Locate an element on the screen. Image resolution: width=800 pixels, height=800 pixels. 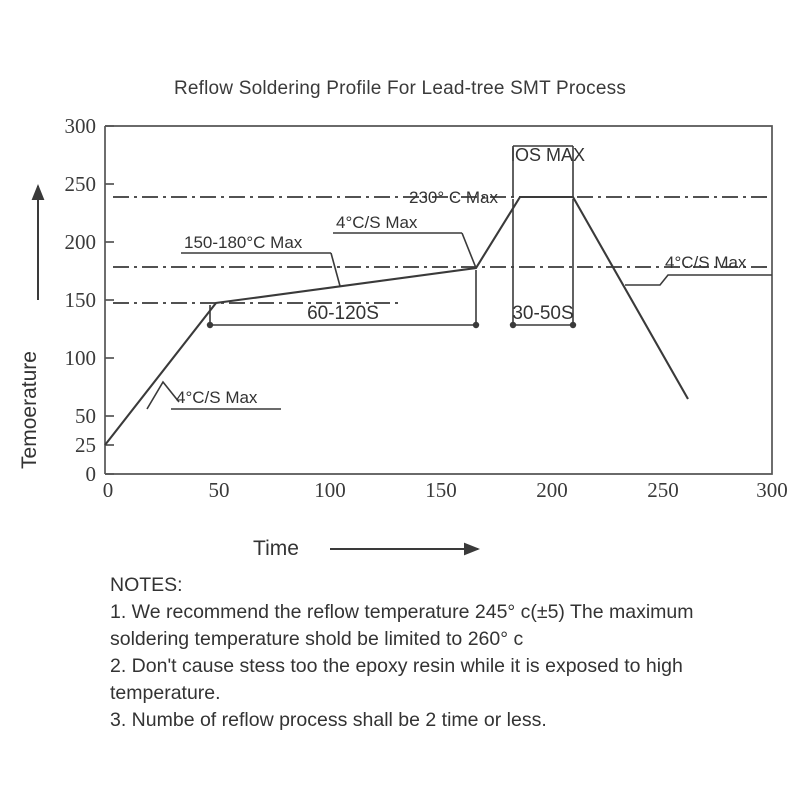
x-tick-50: 50 is located at coordinates (219, 490).